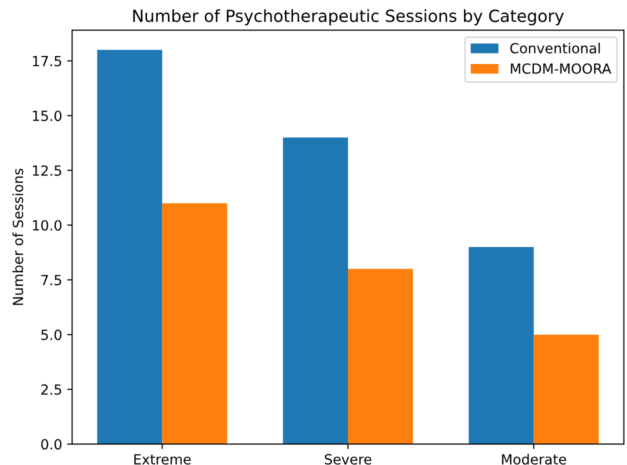  What do you see at coordinates (51, 280) in the screenshot?
I see `y-tick-label: 7.5` at bounding box center [51, 280].